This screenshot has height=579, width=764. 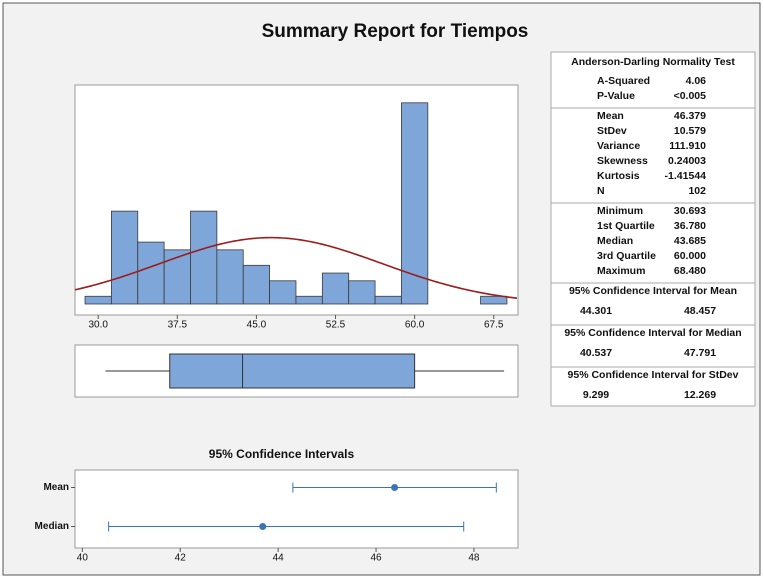 What do you see at coordinates (279, 558) in the screenshot?
I see `x-tick-label: 44` at bounding box center [279, 558].